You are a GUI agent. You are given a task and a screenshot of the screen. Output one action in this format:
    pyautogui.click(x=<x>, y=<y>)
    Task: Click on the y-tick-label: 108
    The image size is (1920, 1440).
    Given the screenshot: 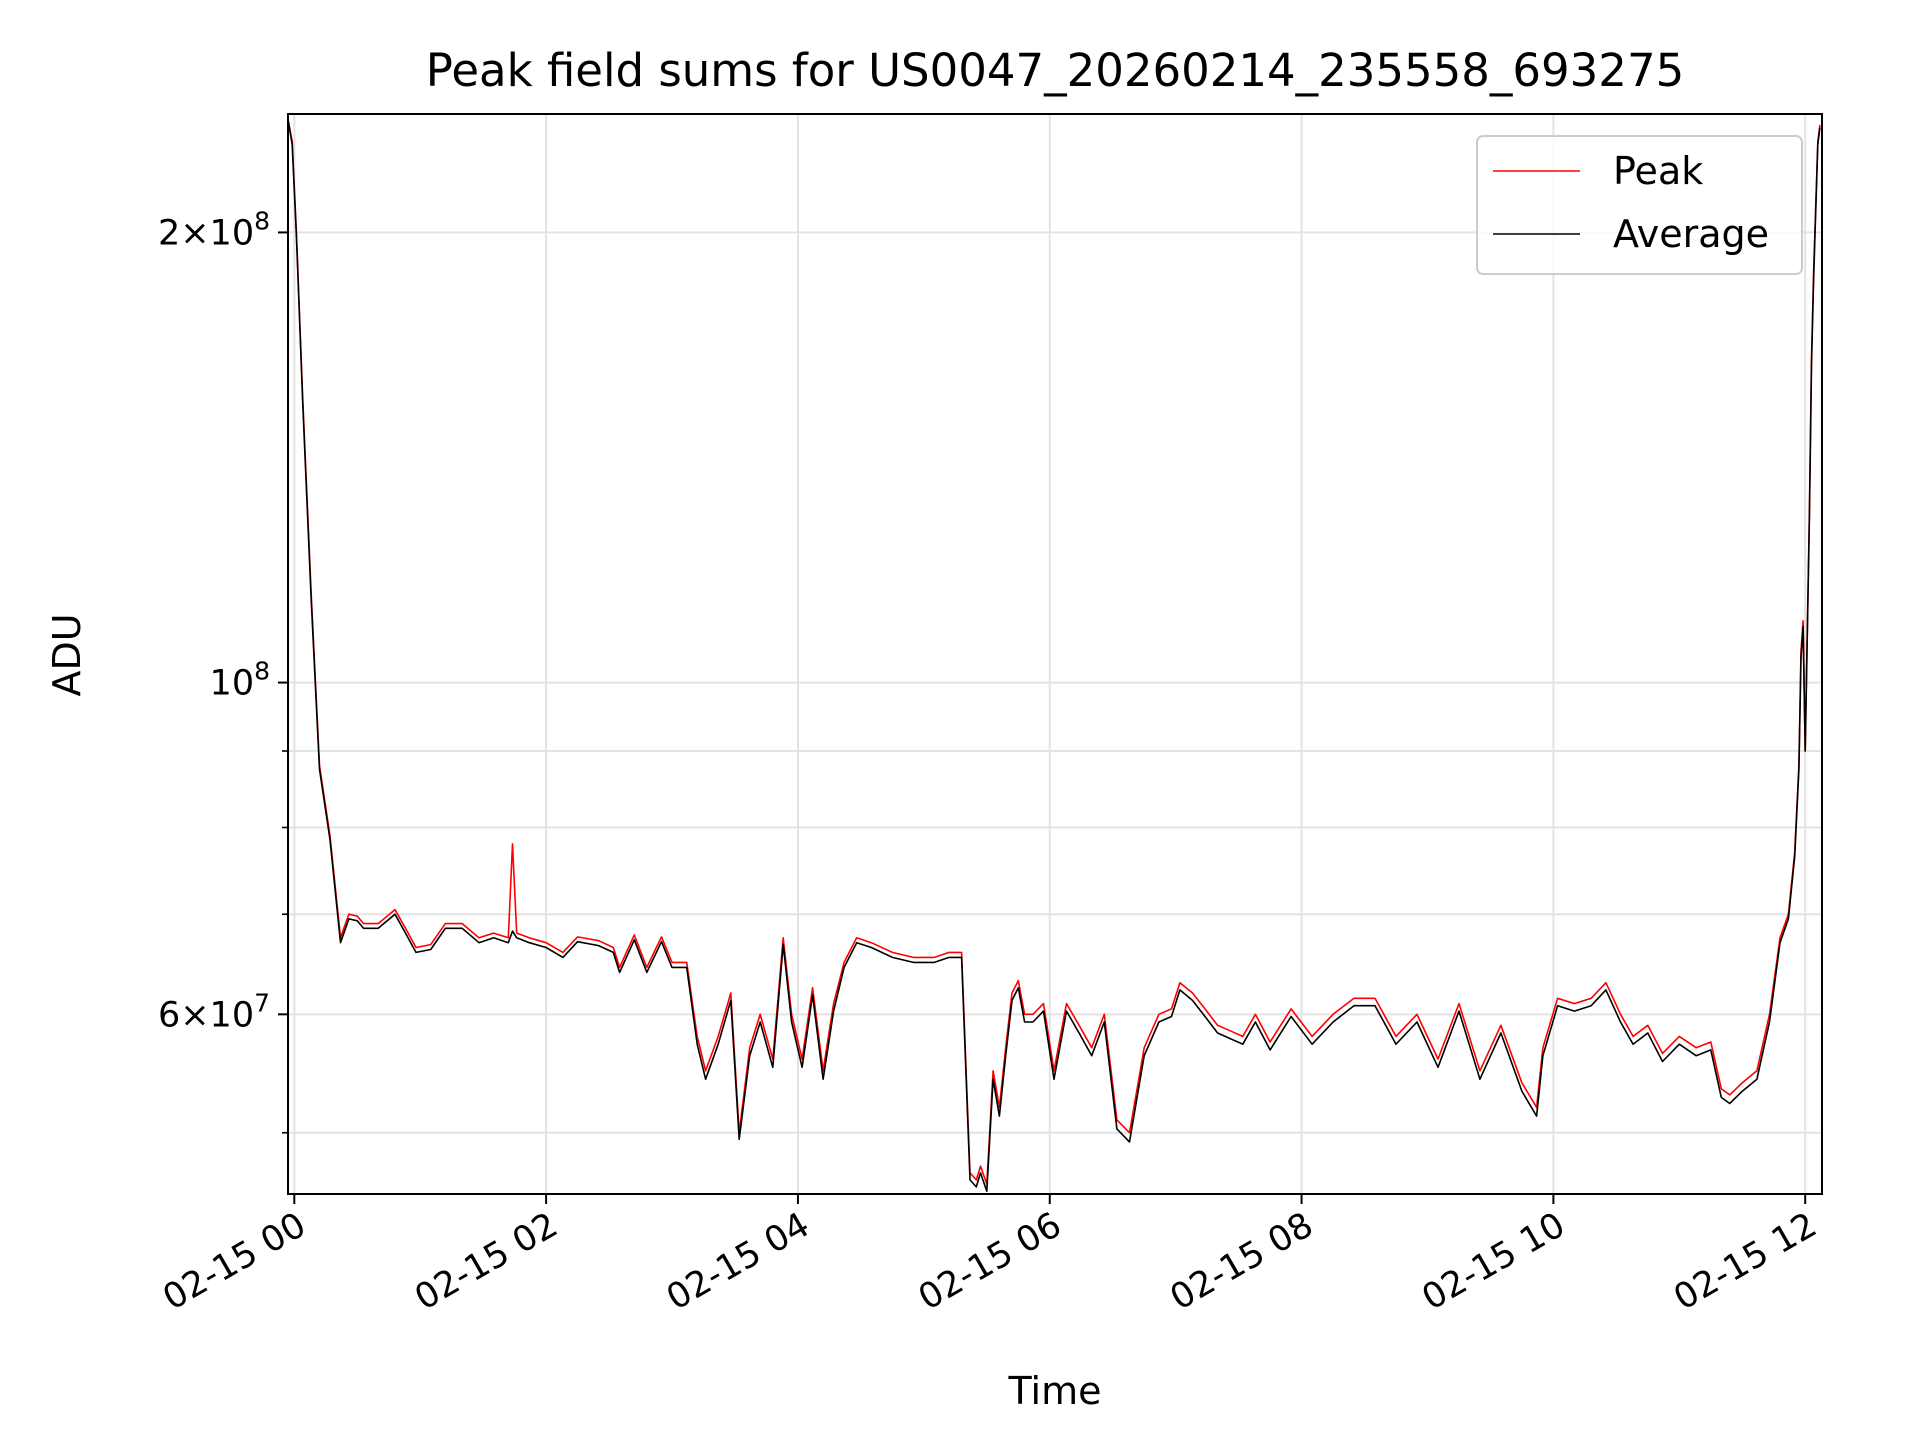 What is the action you would take?
    pyautogui.click(x=240, y=680)
    